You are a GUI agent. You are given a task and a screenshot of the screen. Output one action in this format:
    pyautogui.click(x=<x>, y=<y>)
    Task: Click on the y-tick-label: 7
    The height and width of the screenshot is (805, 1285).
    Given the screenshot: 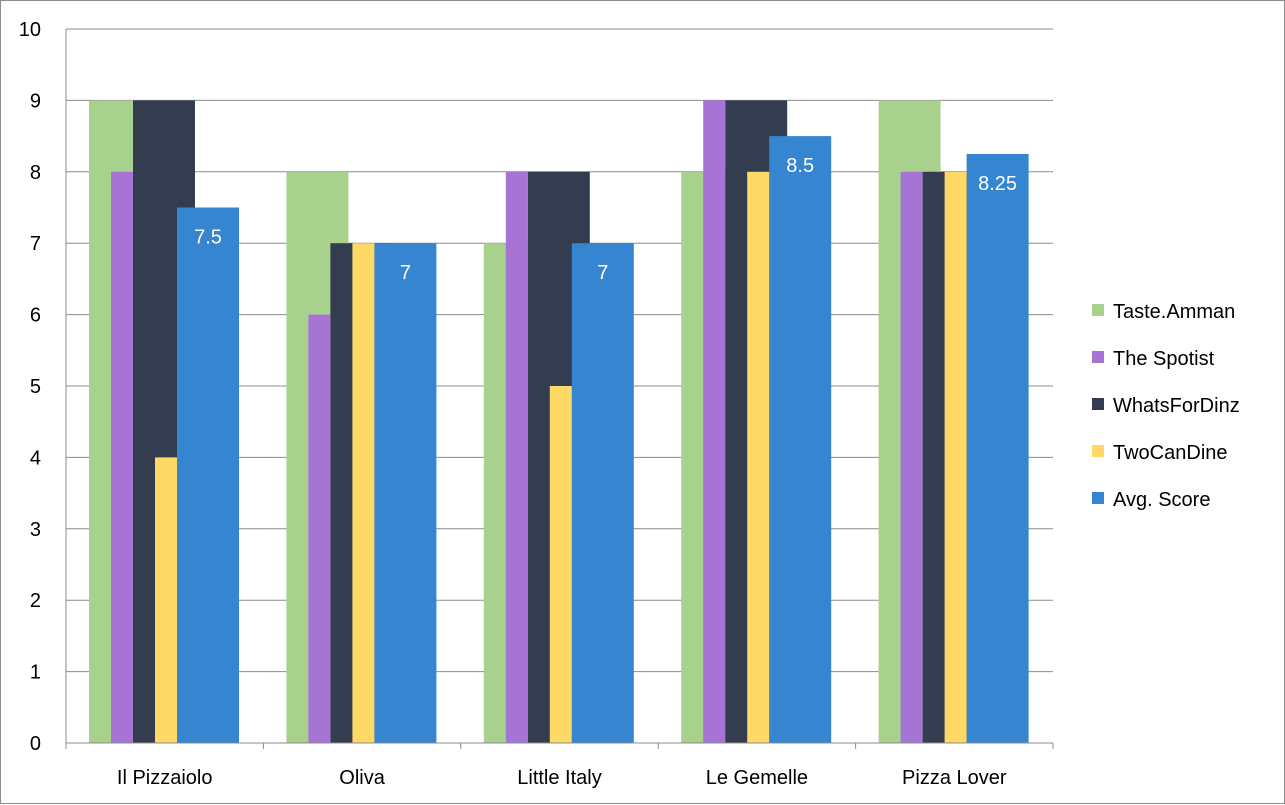 What is the action you would take?
    pyautogui.click(x=35, y=244)
    